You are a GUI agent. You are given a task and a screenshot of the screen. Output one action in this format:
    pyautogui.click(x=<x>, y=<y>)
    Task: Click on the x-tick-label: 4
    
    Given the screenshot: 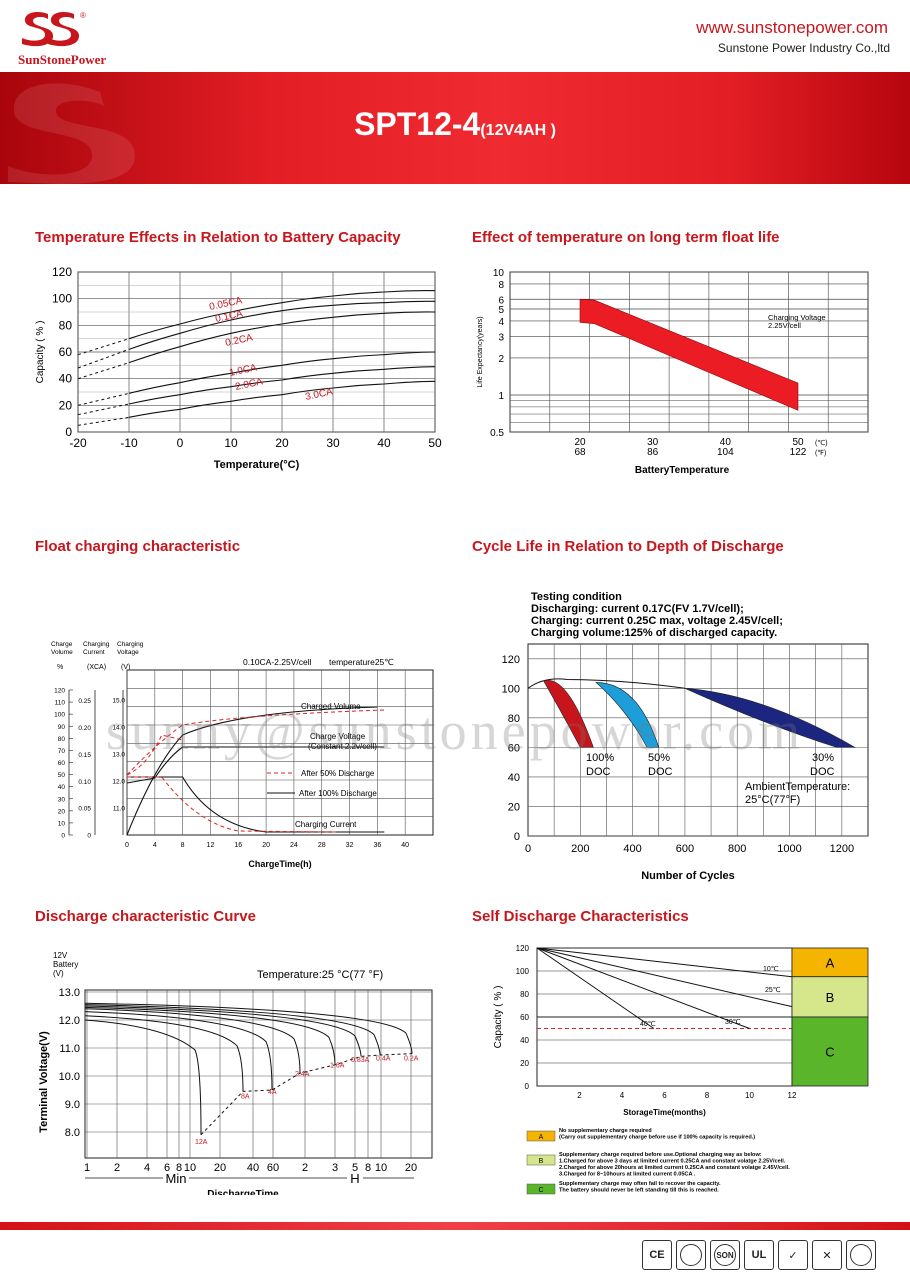 What is the action you would take?
    pyautogui.click(x=147, y=1168)
    